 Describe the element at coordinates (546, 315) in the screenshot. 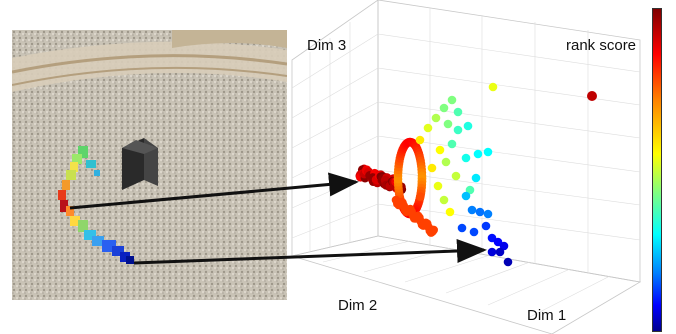

I see `dim1-axis-label: Dim 1` at that location.